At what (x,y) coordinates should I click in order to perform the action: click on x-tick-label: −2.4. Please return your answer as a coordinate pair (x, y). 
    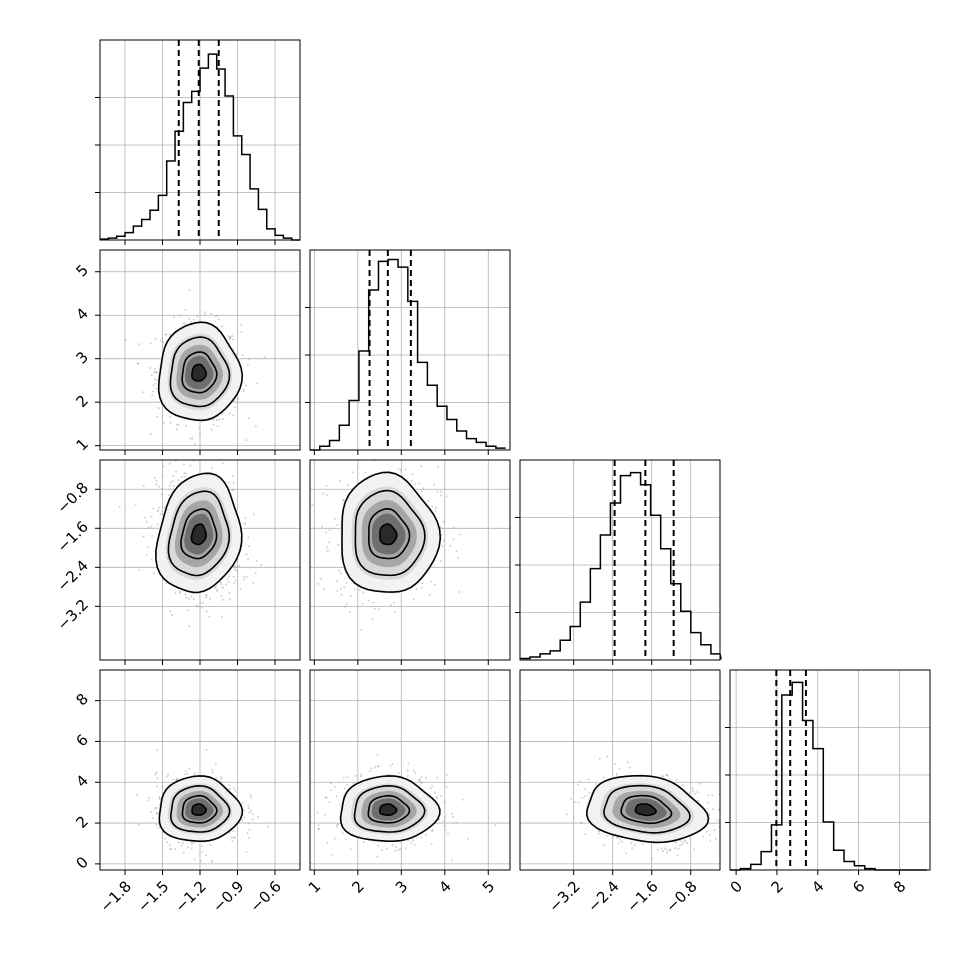
    Looking at the image, I should click on (603, 896).